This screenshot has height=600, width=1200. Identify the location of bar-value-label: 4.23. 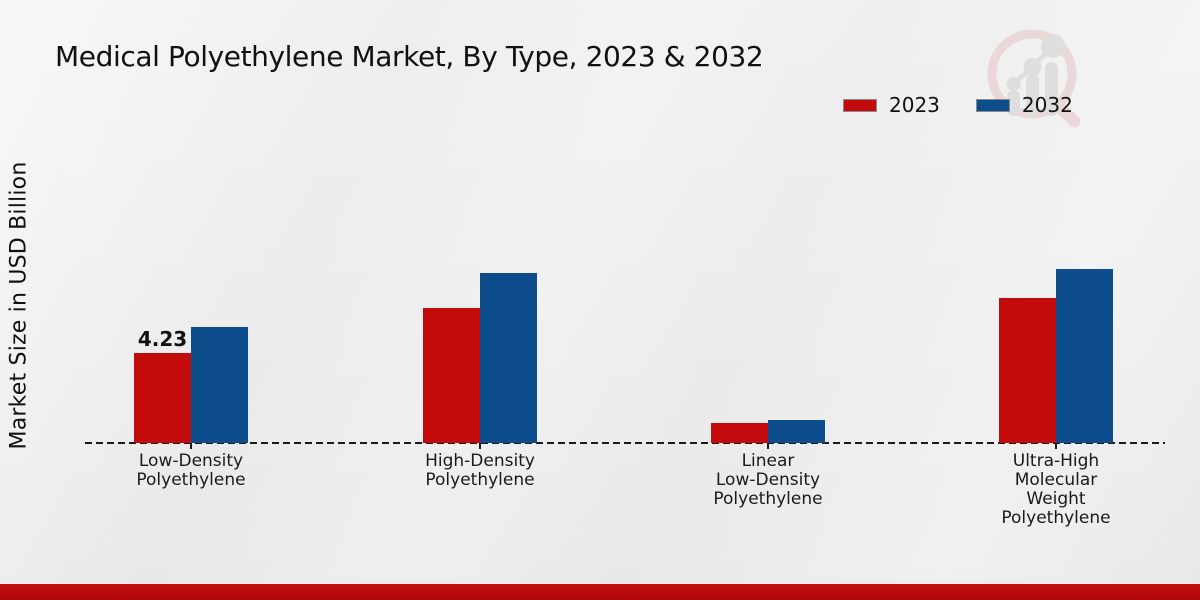
(162, 338).